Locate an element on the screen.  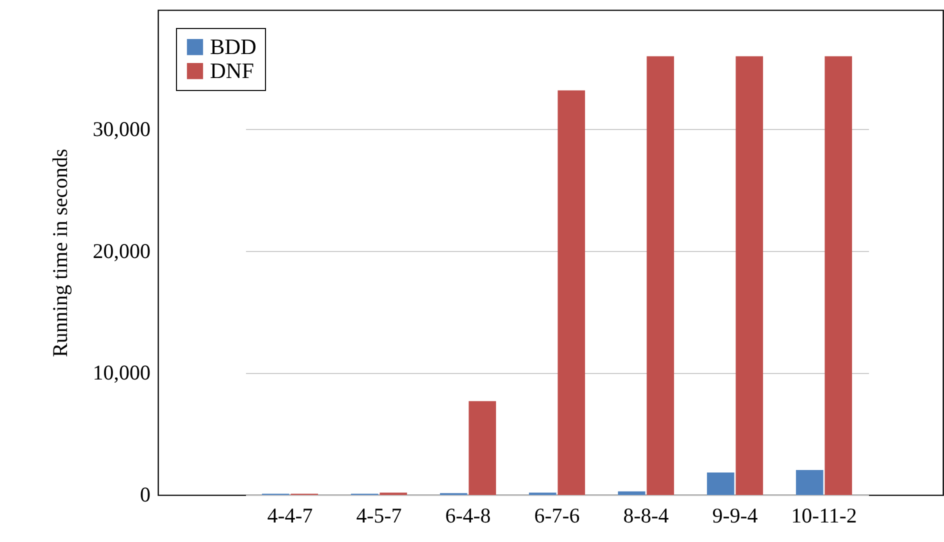
legend-label: DNF is located at coordinates (232, 70).